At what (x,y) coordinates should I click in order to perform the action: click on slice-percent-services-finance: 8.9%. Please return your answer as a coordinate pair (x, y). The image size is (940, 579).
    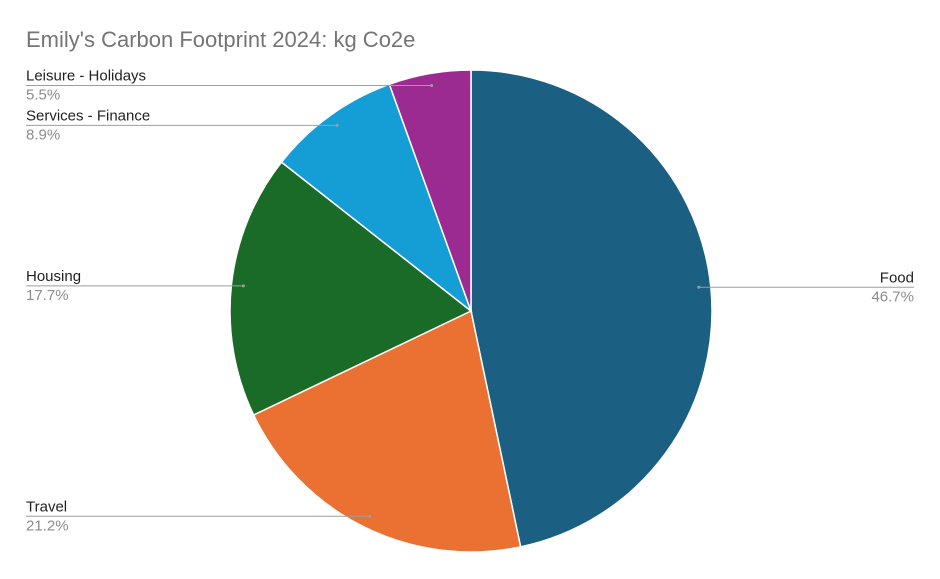
    Looking at the image, I should click on (43, 134).